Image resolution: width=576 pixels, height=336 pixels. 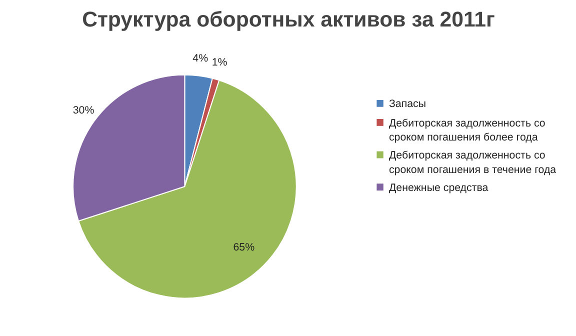 I want to click on data-label: 4%, so click(x=200, y=58).